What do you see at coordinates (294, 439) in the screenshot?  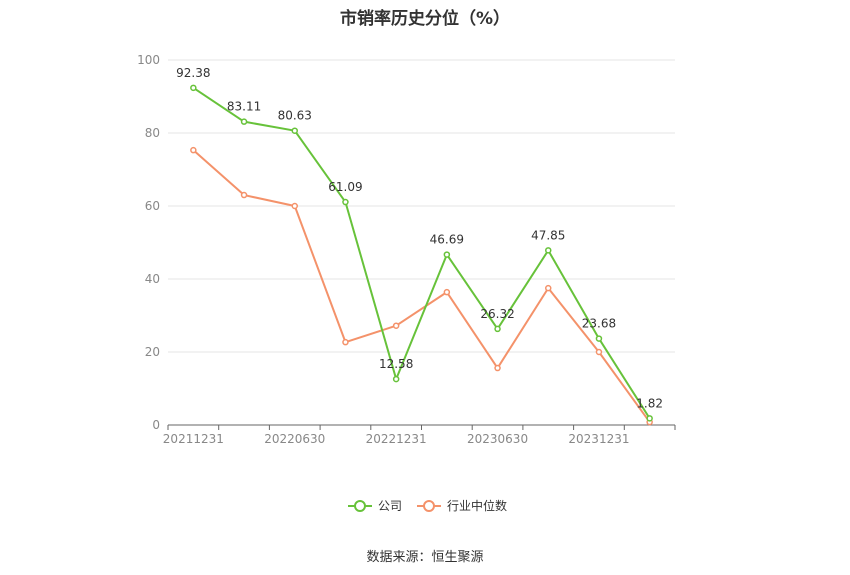 I see `x-tick-label: 20220630` at bounding box center [294, 439].